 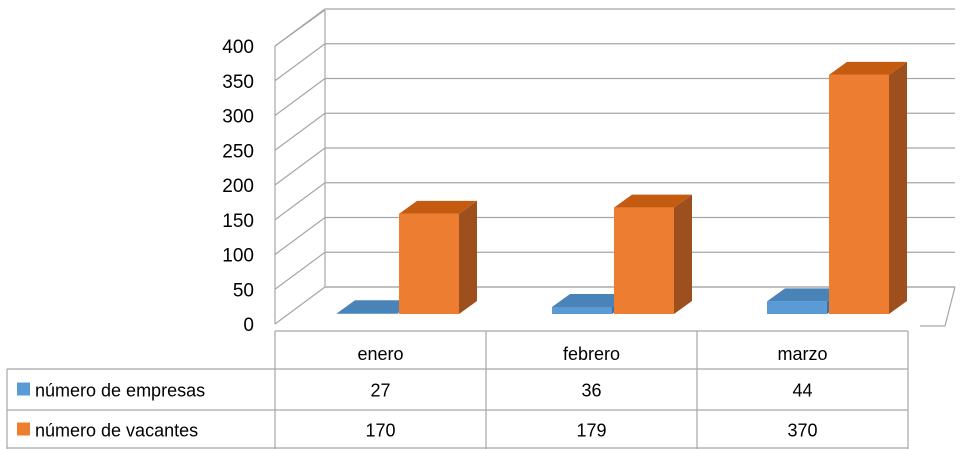 What do you see at coordinates (238, 221) in the screenshot?
I see `y-tick-label: 150` at bounding box center [238, 221].